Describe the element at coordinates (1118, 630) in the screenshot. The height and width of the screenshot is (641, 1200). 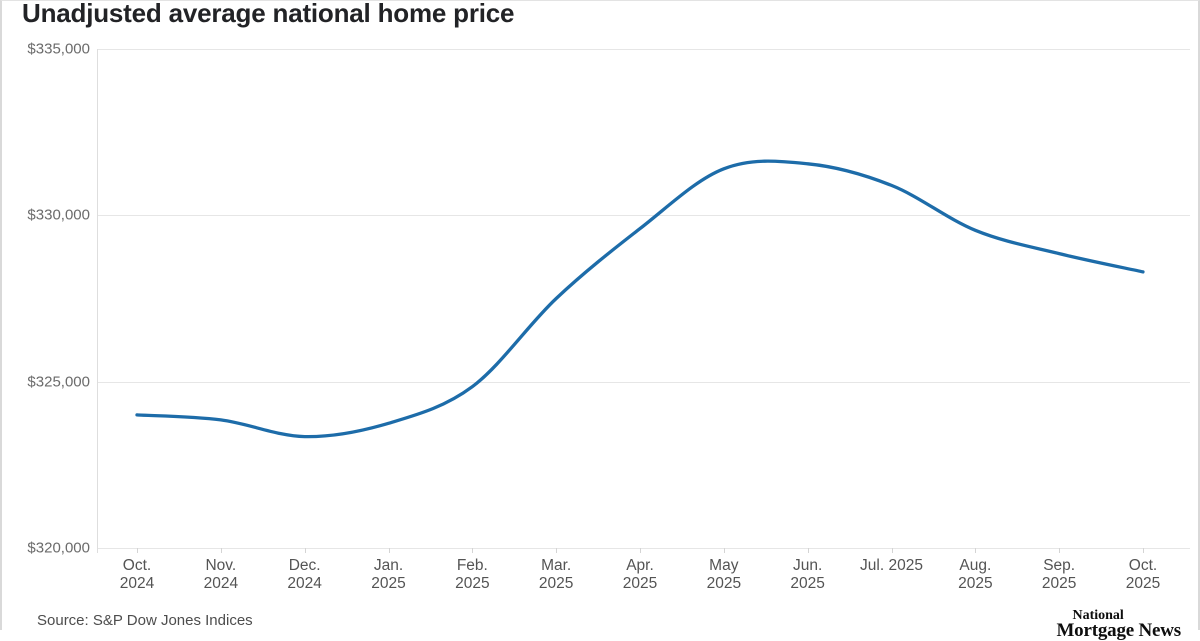
I see `publisher-logo-line2: Mortgage News` at that location.